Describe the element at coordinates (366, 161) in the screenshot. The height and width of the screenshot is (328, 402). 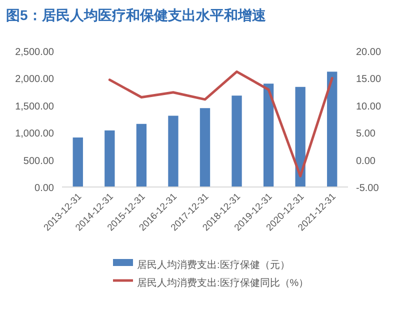
I see `y2-tick-label: 0.00` at that location.